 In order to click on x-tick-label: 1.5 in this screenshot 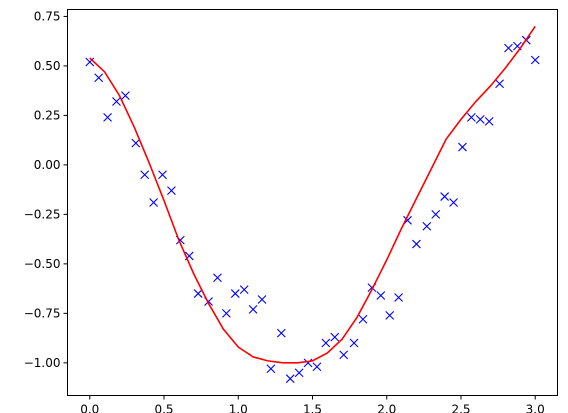, I will do `click(312, 408)`.